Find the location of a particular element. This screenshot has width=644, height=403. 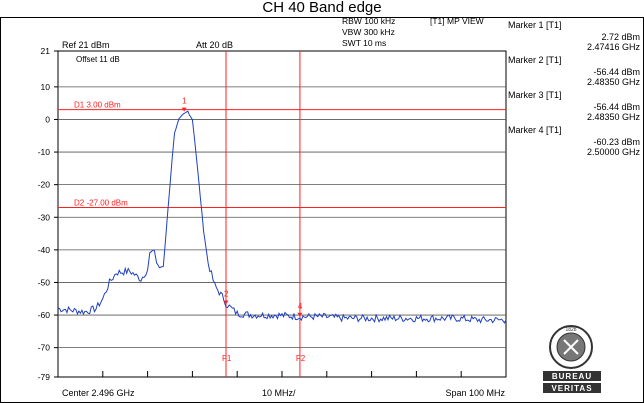

y-tick-label-7: -50 is located at coordinates (44, 282).